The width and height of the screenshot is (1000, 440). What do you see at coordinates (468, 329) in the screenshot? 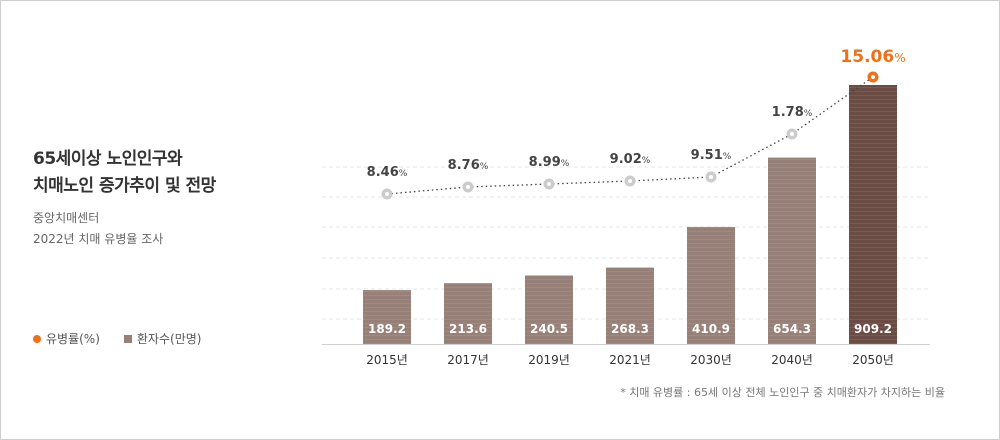
I see `bar-value-label: 213.6` at bounding box center [468, 329].